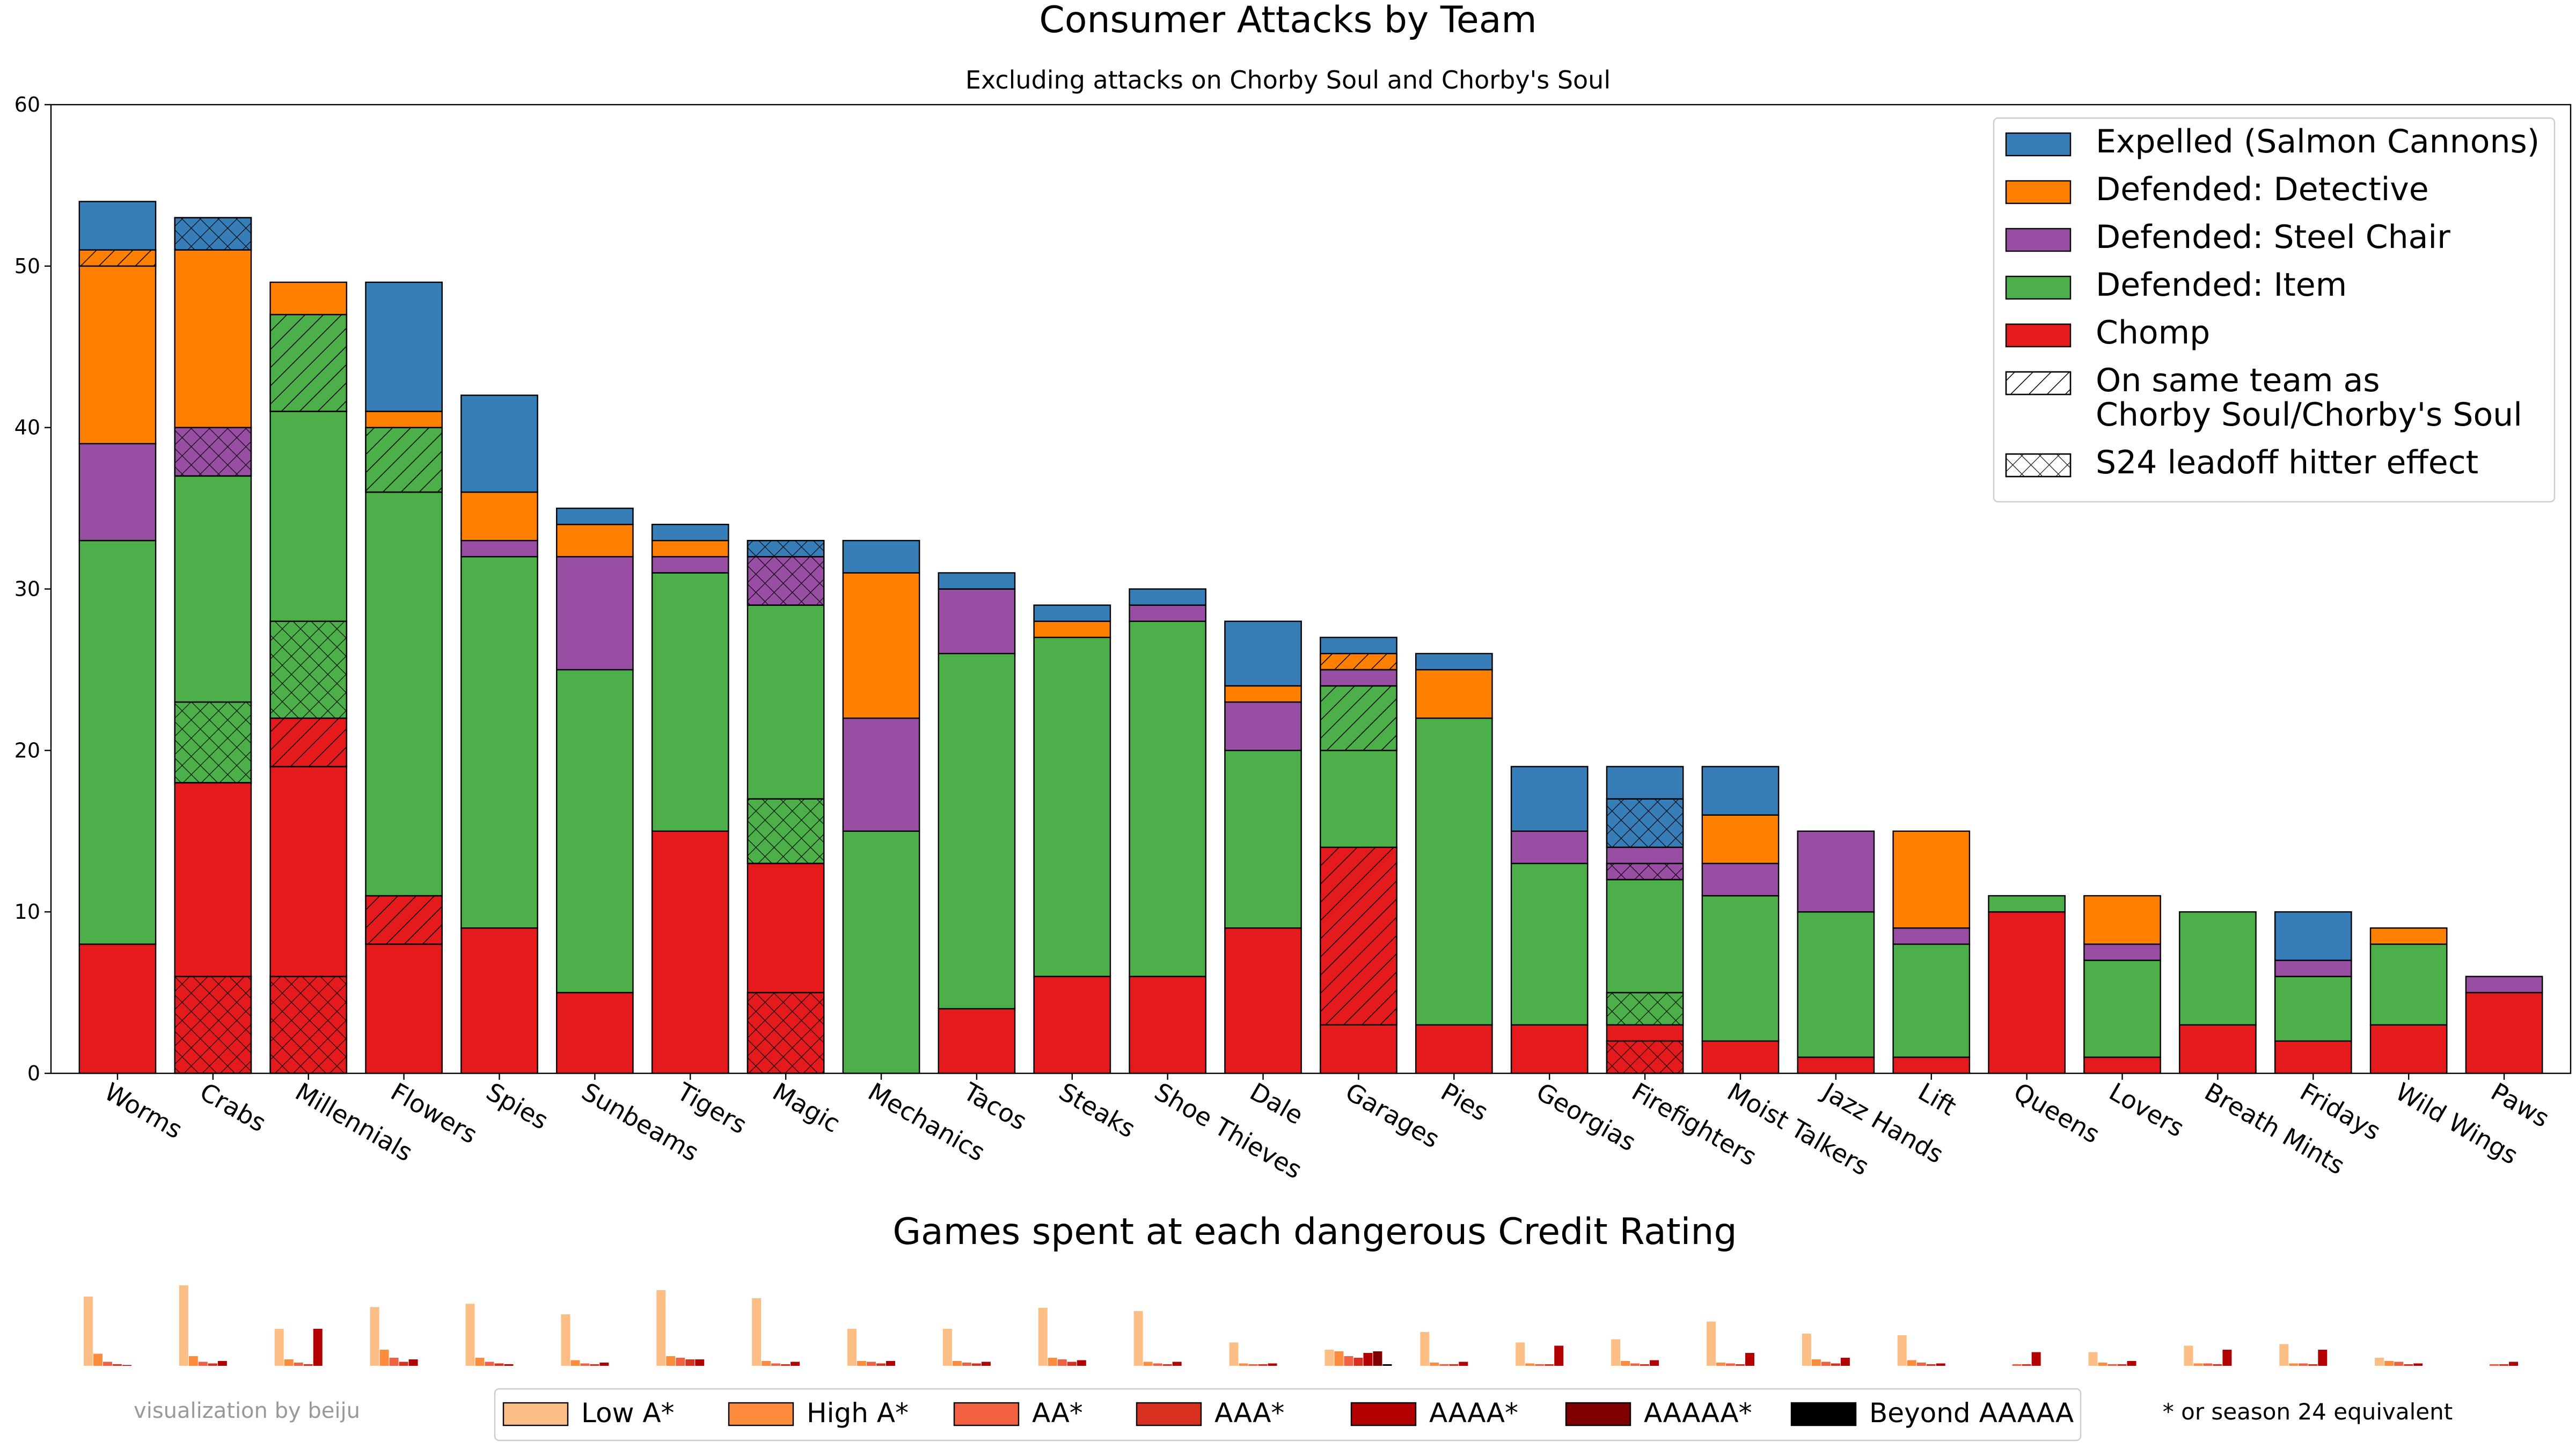 The width and height of the screenshot is (2576, 1449). I want to click on bar-mechanics, so click(881, 807).